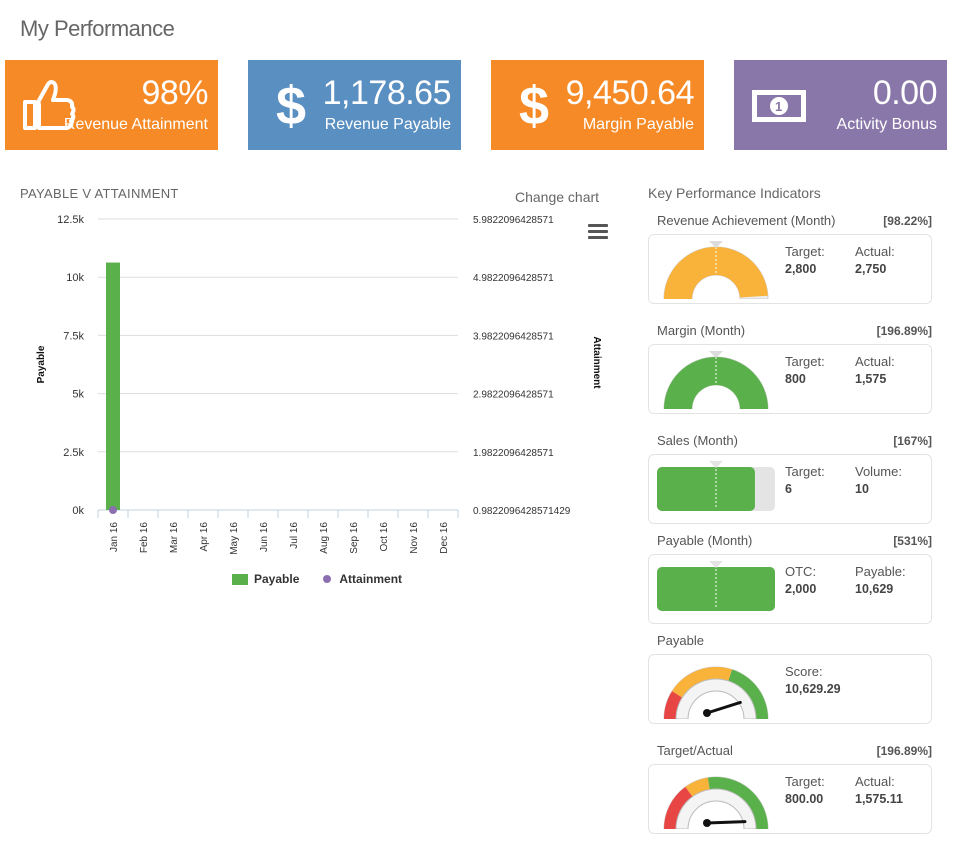 Image resolution: width=953 pixels, height=854 pixels. I want to click on tile-activity-bonus: 1 0.00 Activity Bonus, so click(840, 105).